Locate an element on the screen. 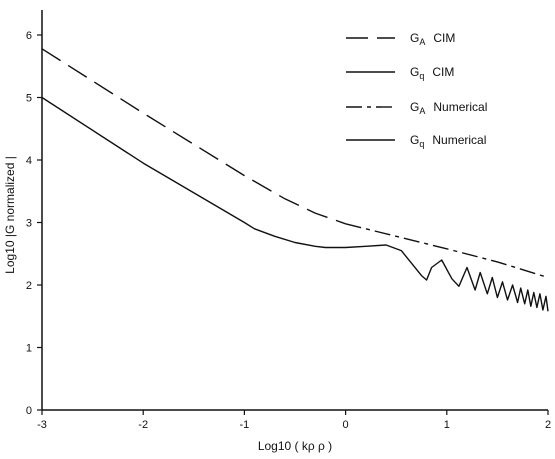 This screenshot has height=459, width=555. x-axis-title: Log10 ( kρ ρ ) is located at coordinates (295, 446).